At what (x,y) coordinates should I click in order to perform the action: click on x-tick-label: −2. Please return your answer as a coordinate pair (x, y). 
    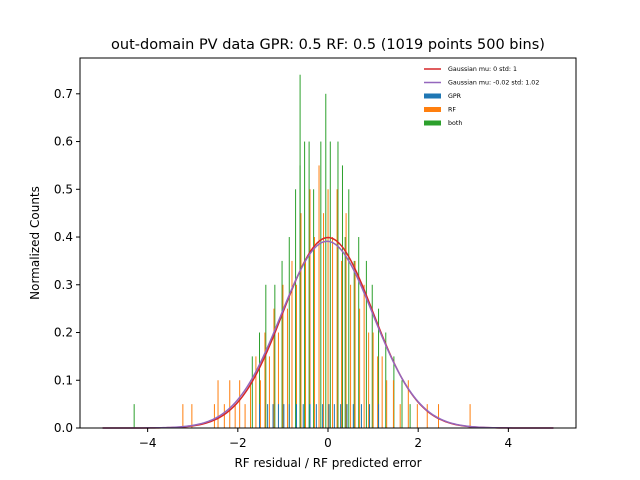
    Looking at the image, I should click on (238, 443).